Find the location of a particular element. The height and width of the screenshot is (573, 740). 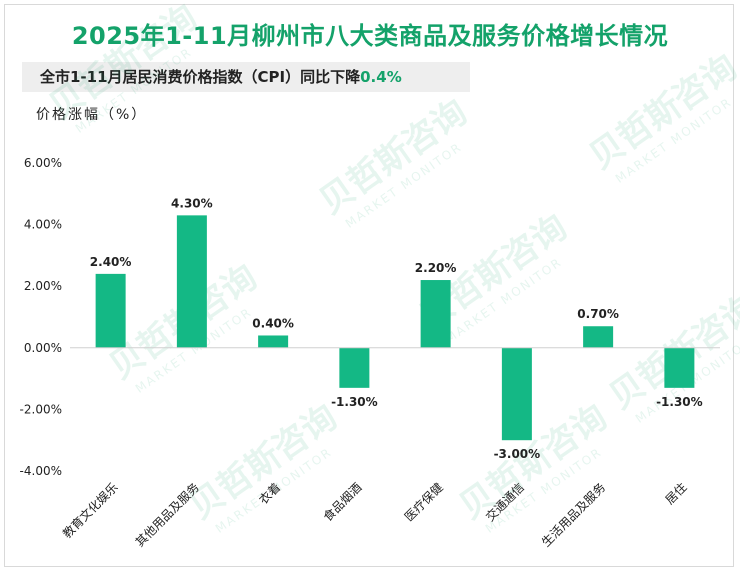

subtitle: 全市1-11月居民消费价格指数（CPI）同比下降0.4% is located at coordinates (221, 76).